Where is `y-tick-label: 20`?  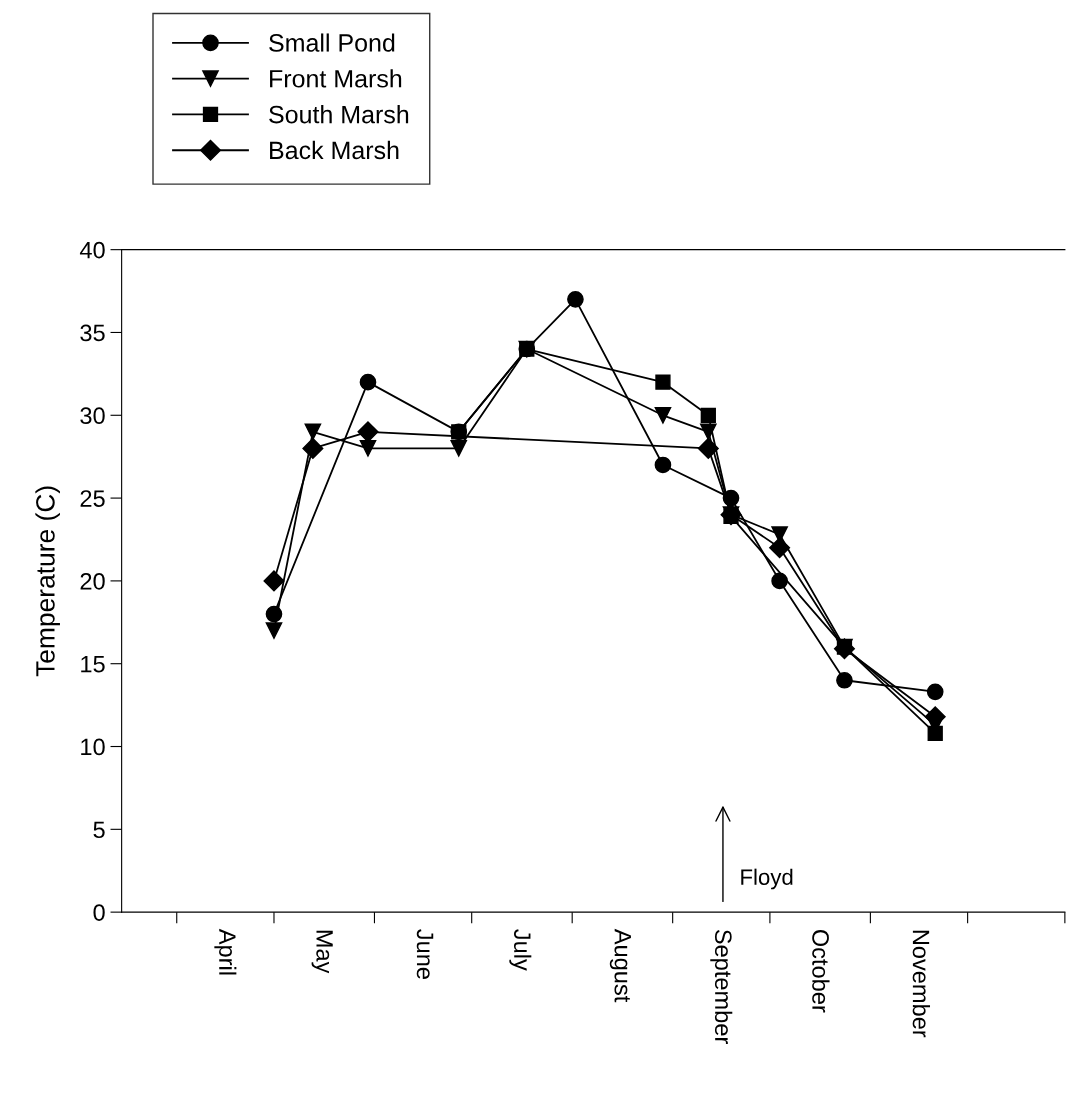 y-tick-label: 20 is located at coordinates (92, 581).